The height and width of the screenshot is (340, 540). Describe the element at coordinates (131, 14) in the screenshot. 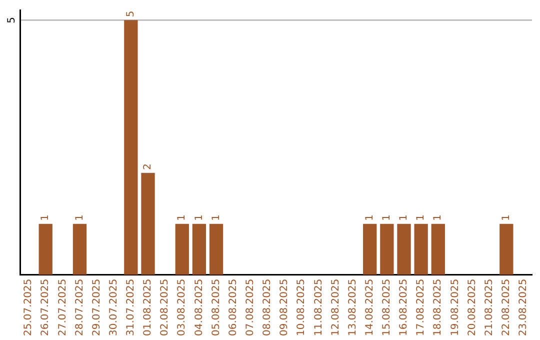

I see `data-label: 5` at that location.